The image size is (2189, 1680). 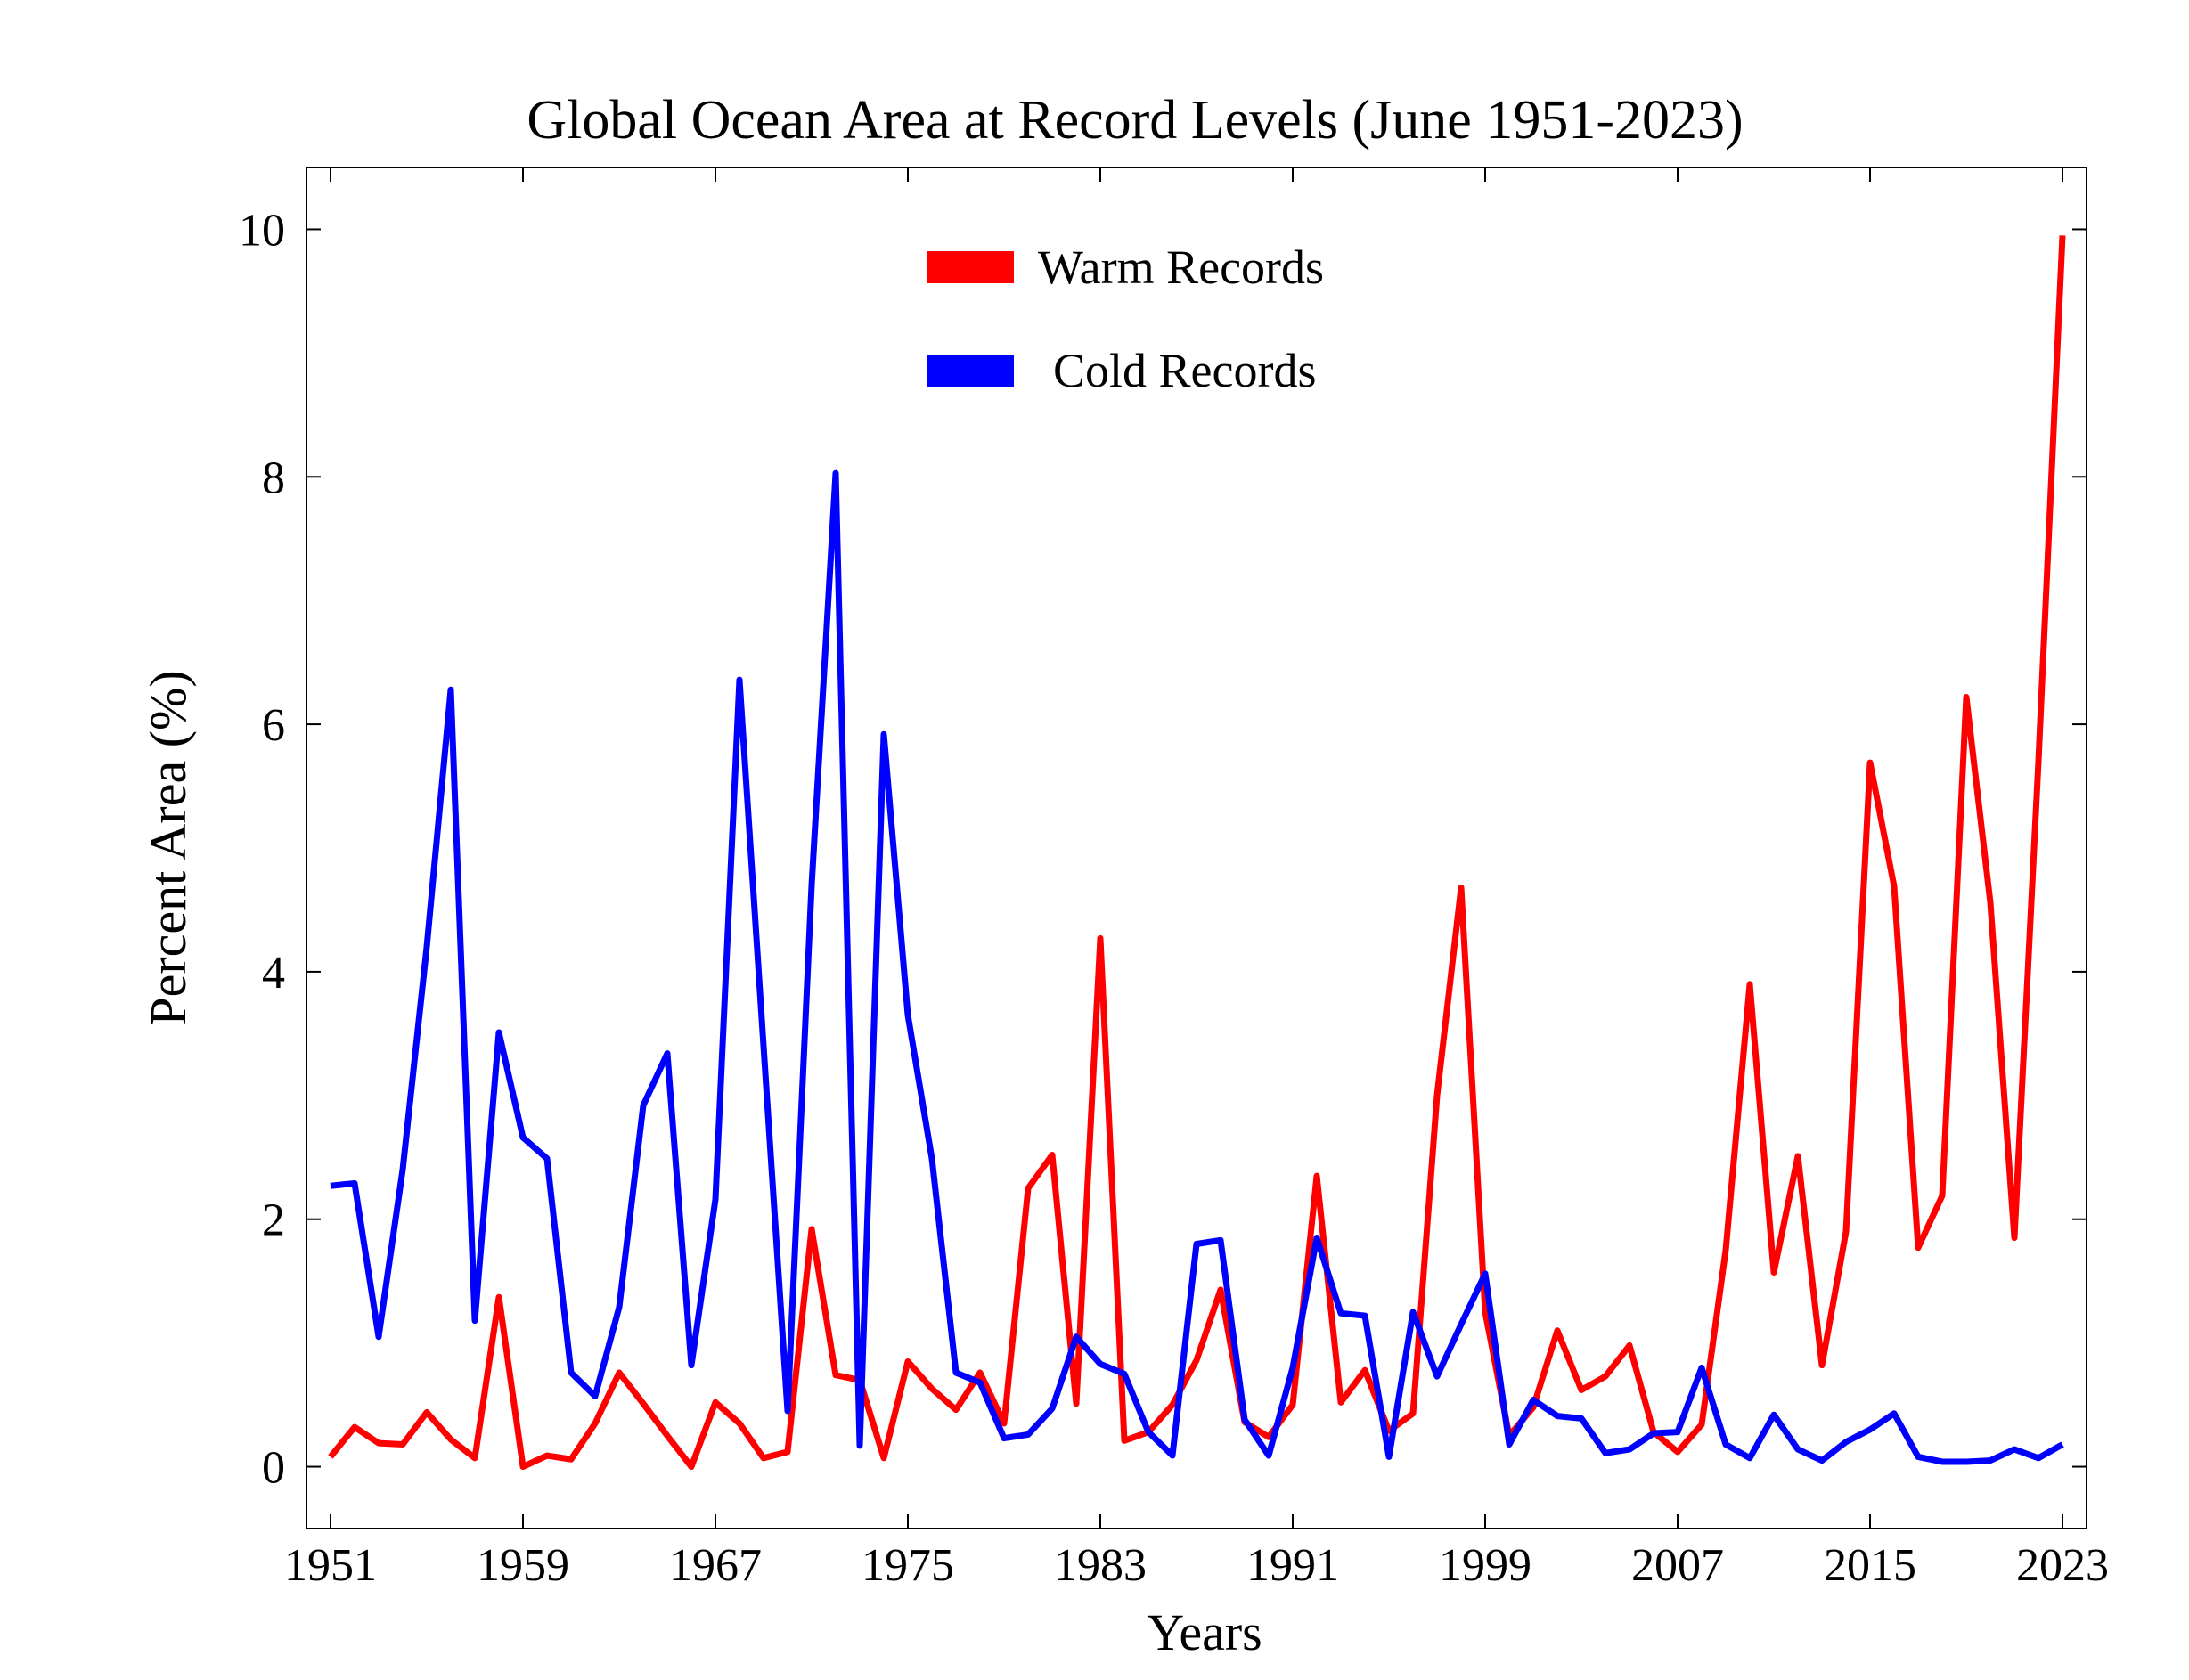 I want to click on y-tick-label: 10, so click(x=262, y=231).